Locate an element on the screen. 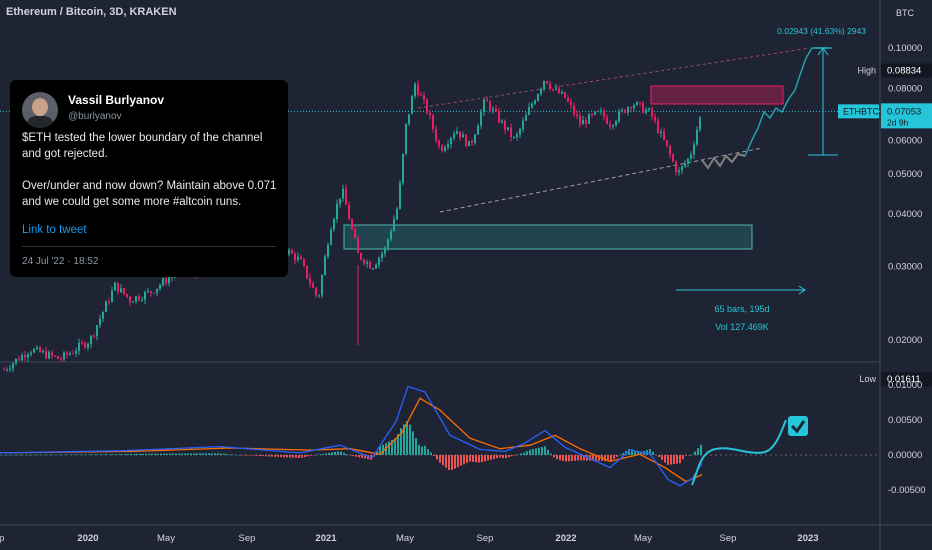 Image resolution: width=932 pixels, height=550 pixels. range-arrowhead is located at coordinates (802, 290).